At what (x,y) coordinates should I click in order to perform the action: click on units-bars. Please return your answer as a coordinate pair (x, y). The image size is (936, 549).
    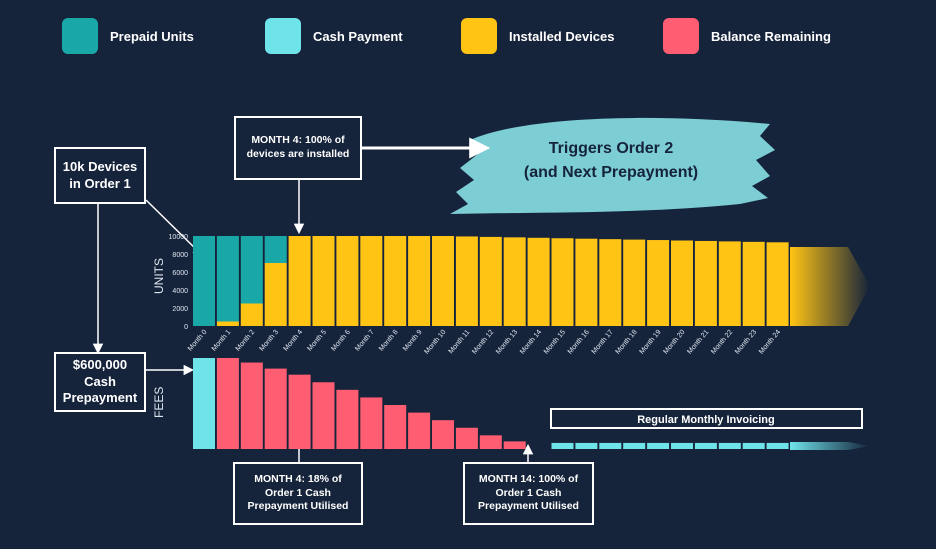
    Looking at the image, I should click on (491, 281).